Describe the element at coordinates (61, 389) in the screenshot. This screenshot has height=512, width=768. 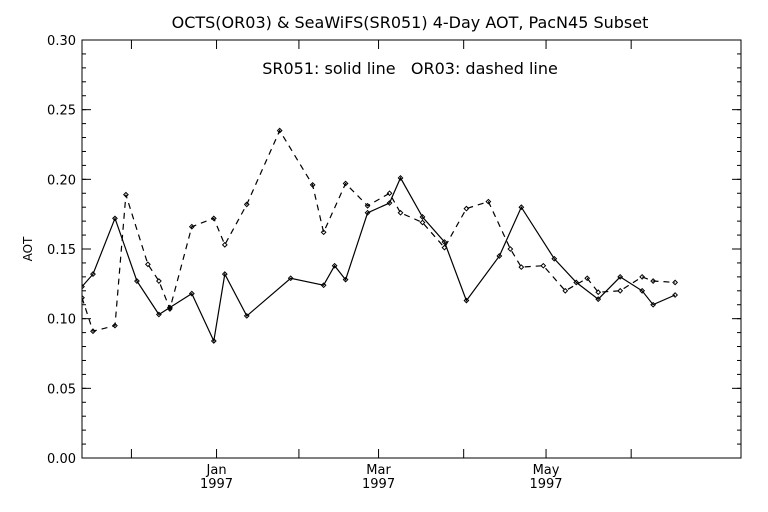
I see `y-tick-label: 0.05` at that location.